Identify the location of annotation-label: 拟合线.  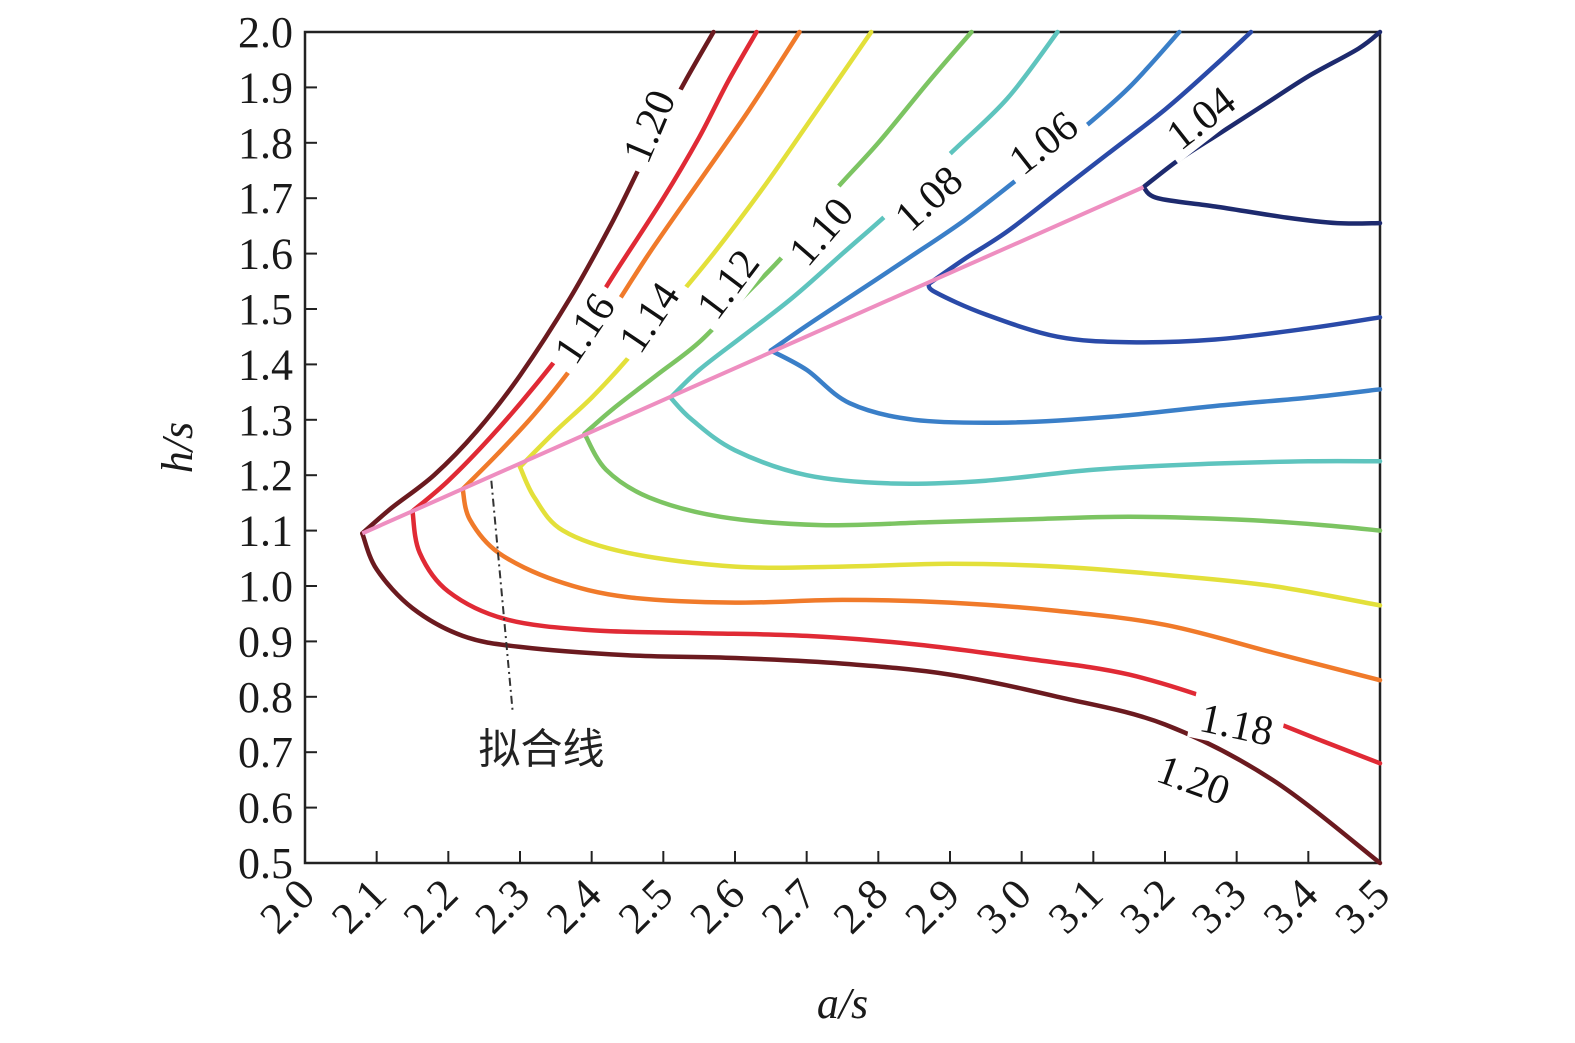
(541, 748).